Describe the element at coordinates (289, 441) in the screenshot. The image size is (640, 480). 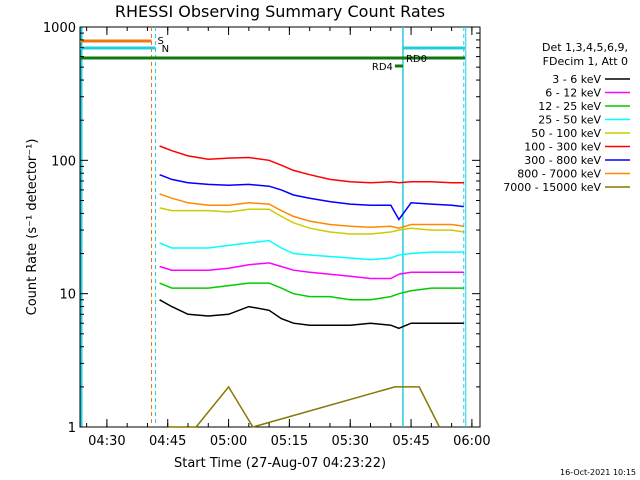
I see `x-tick-label: 05:15` at that location.